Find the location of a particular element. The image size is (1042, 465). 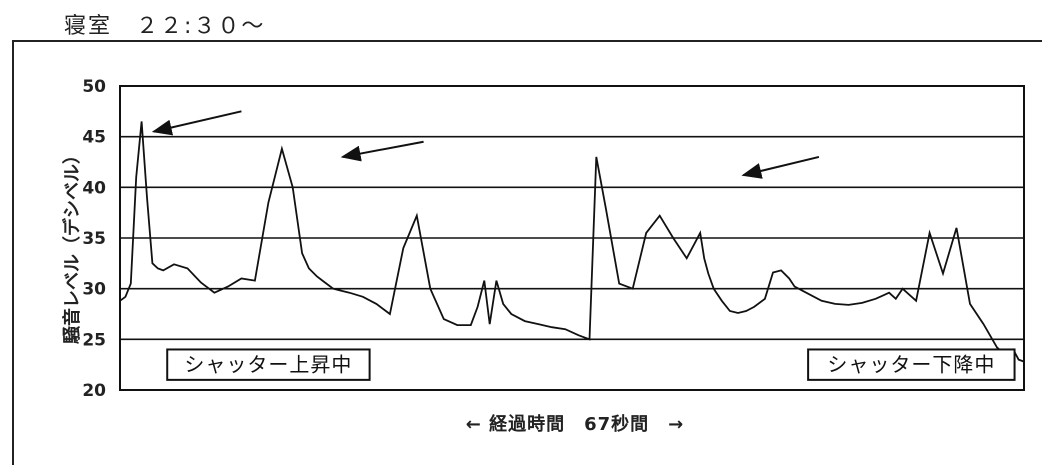

annotation-box-2: シャッター下降中 is located at coordinates (911, 364).